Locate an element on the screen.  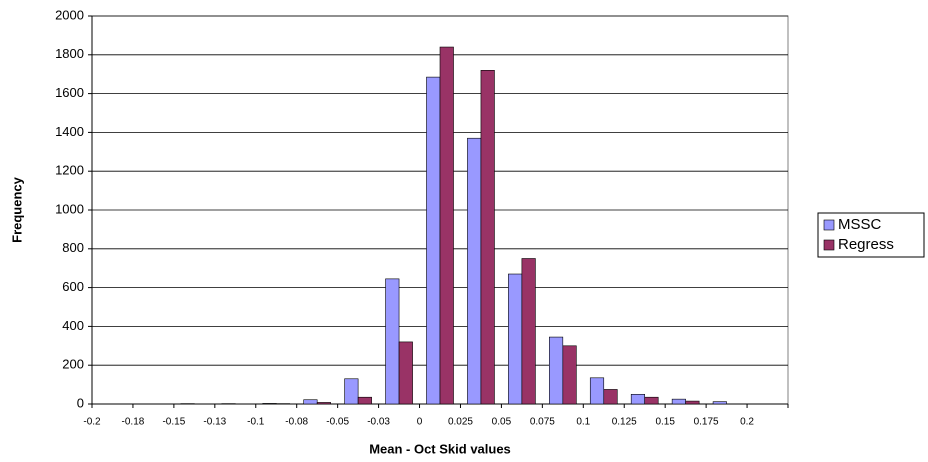
y-tick-label: 1400 is located at coordinates (69, 131).